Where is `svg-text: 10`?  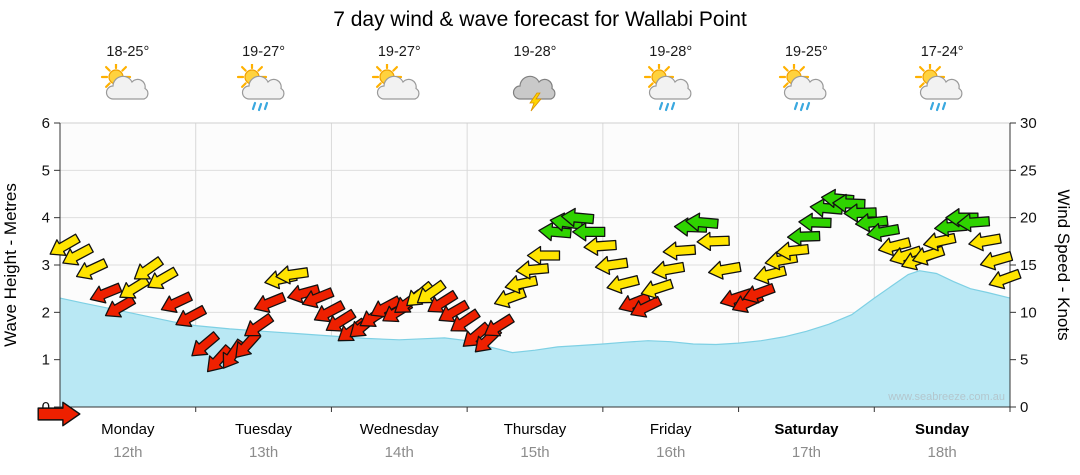 svg-text: 10 is located at coordinates (1028, 312).